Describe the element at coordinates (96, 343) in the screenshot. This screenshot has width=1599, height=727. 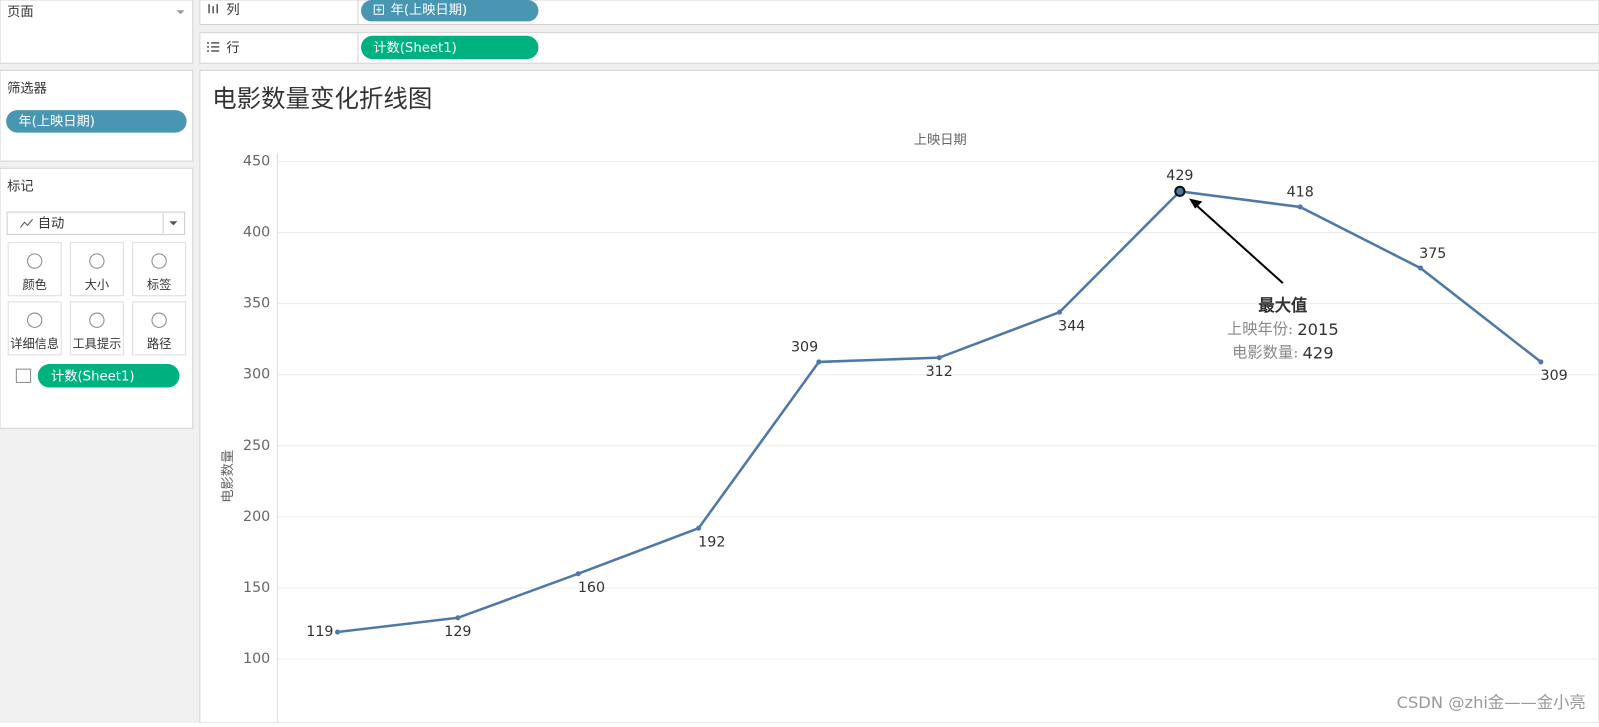
I see `mark-card-label: 工具提示` at that location.